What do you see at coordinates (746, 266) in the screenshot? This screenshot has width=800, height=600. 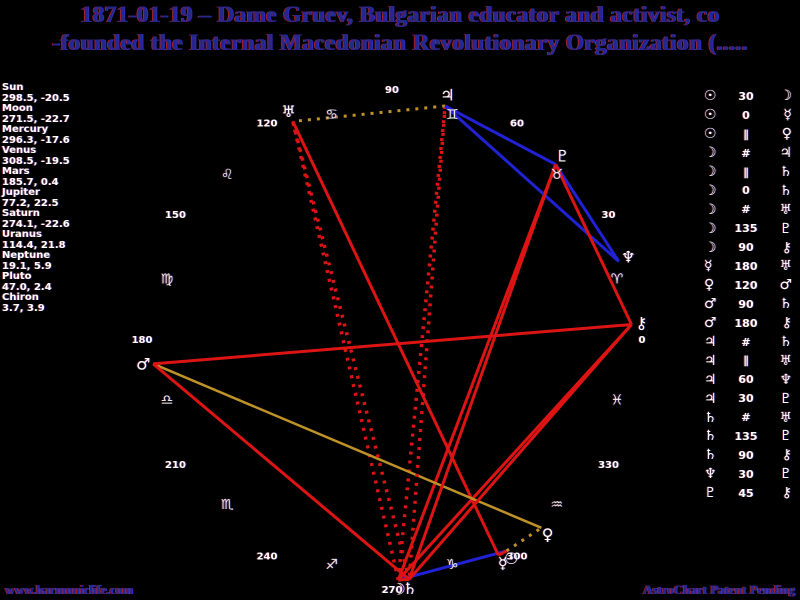 I see `aspect-symbol: 180` at bounding box center [746, 266].